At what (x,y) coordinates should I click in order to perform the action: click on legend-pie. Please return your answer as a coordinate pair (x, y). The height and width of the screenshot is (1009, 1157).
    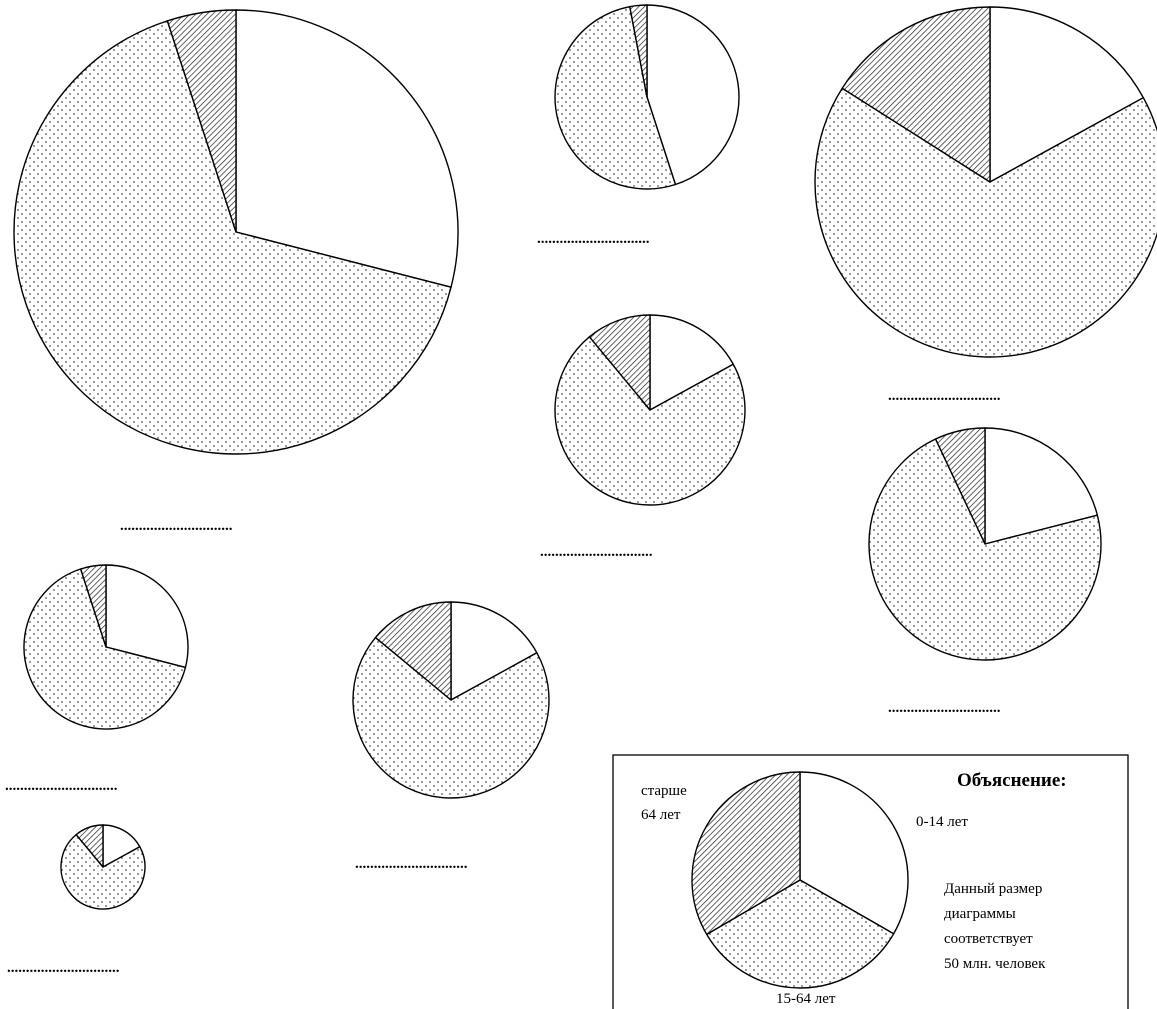
    Looking at the image, I should click on (800, 880).